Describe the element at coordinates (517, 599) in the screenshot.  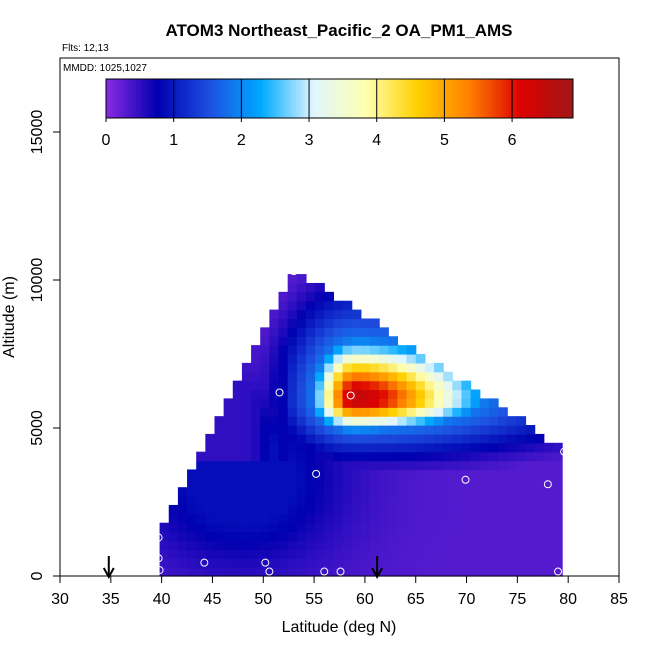
I see `x-tick-label: 75` at that location.